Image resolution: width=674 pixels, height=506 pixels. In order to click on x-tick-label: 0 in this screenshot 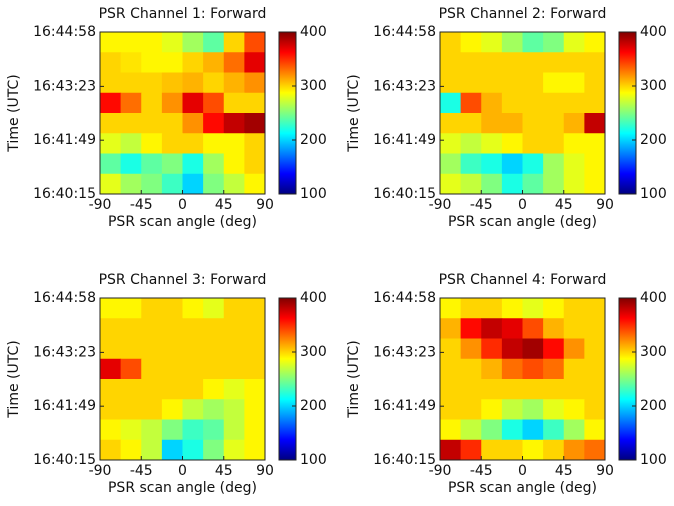, I will do `click(522, 205)`.